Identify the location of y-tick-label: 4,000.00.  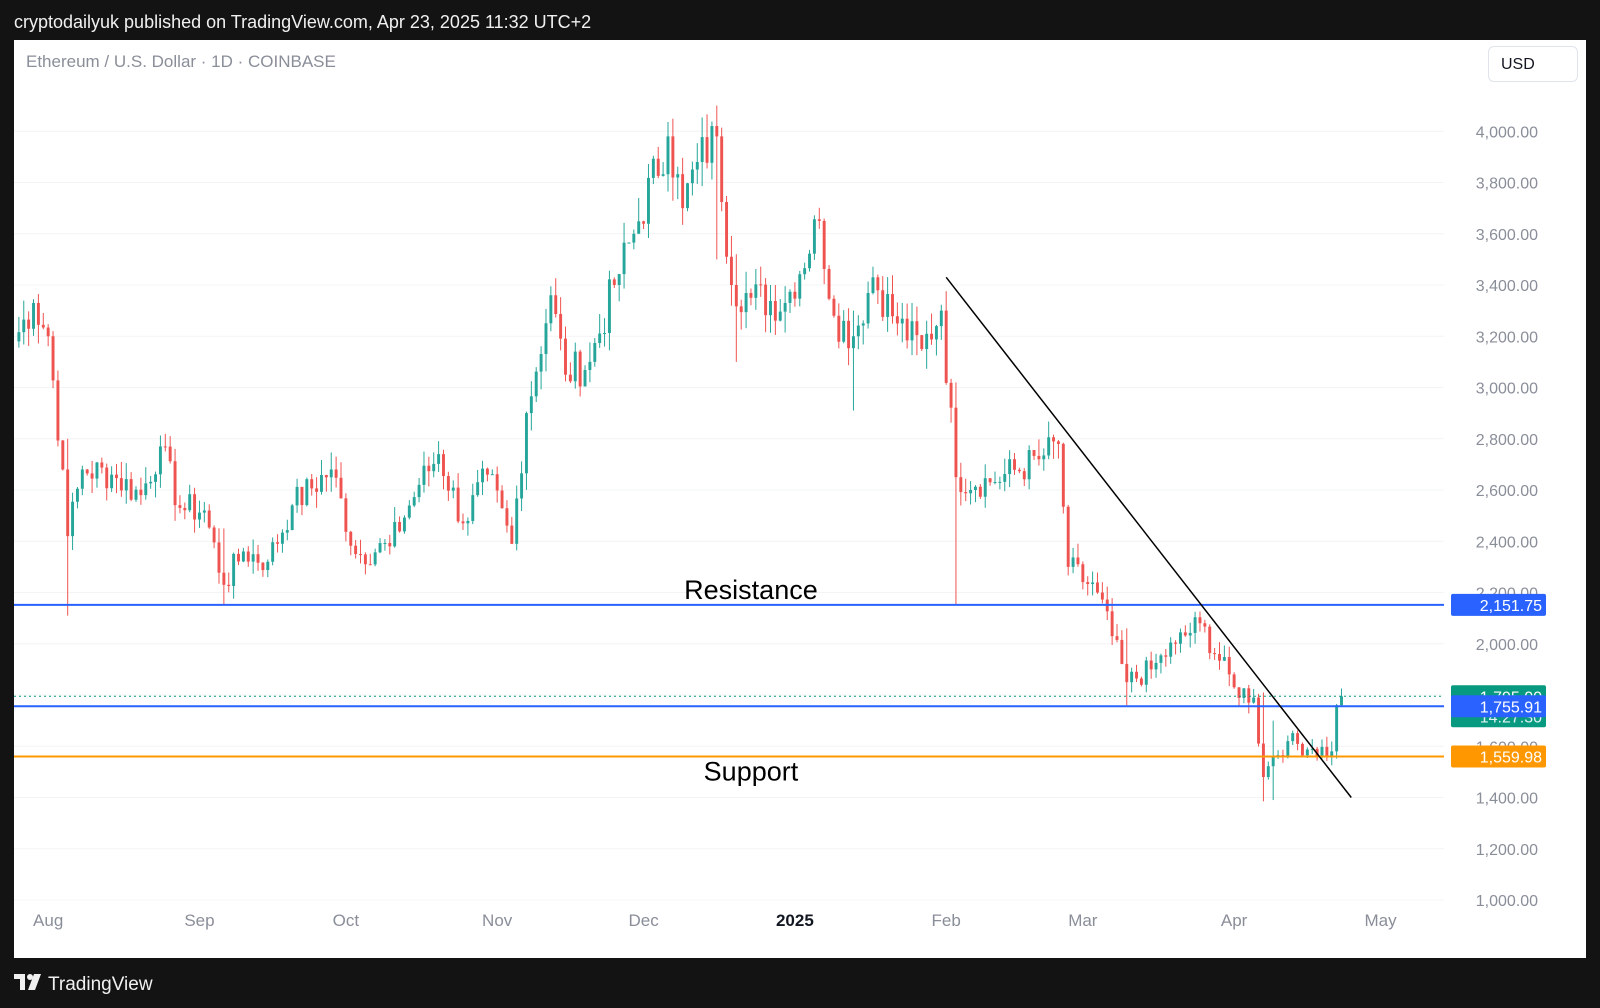
(1507, 132).